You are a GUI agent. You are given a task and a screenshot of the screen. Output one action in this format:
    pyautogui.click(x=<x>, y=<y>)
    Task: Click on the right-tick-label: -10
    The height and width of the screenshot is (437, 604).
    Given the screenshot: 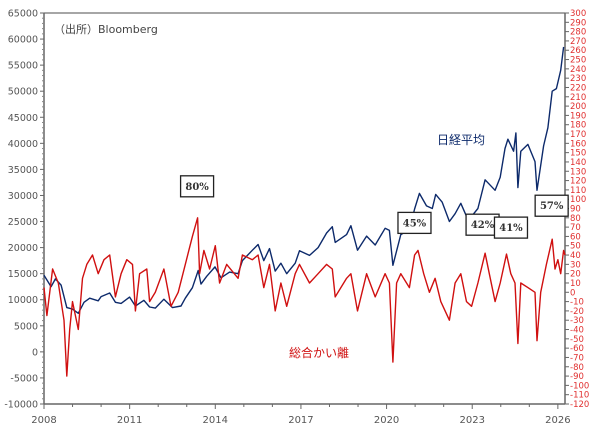 What is the action you would take?
    pyautogui.click(x=577, y=303)
    